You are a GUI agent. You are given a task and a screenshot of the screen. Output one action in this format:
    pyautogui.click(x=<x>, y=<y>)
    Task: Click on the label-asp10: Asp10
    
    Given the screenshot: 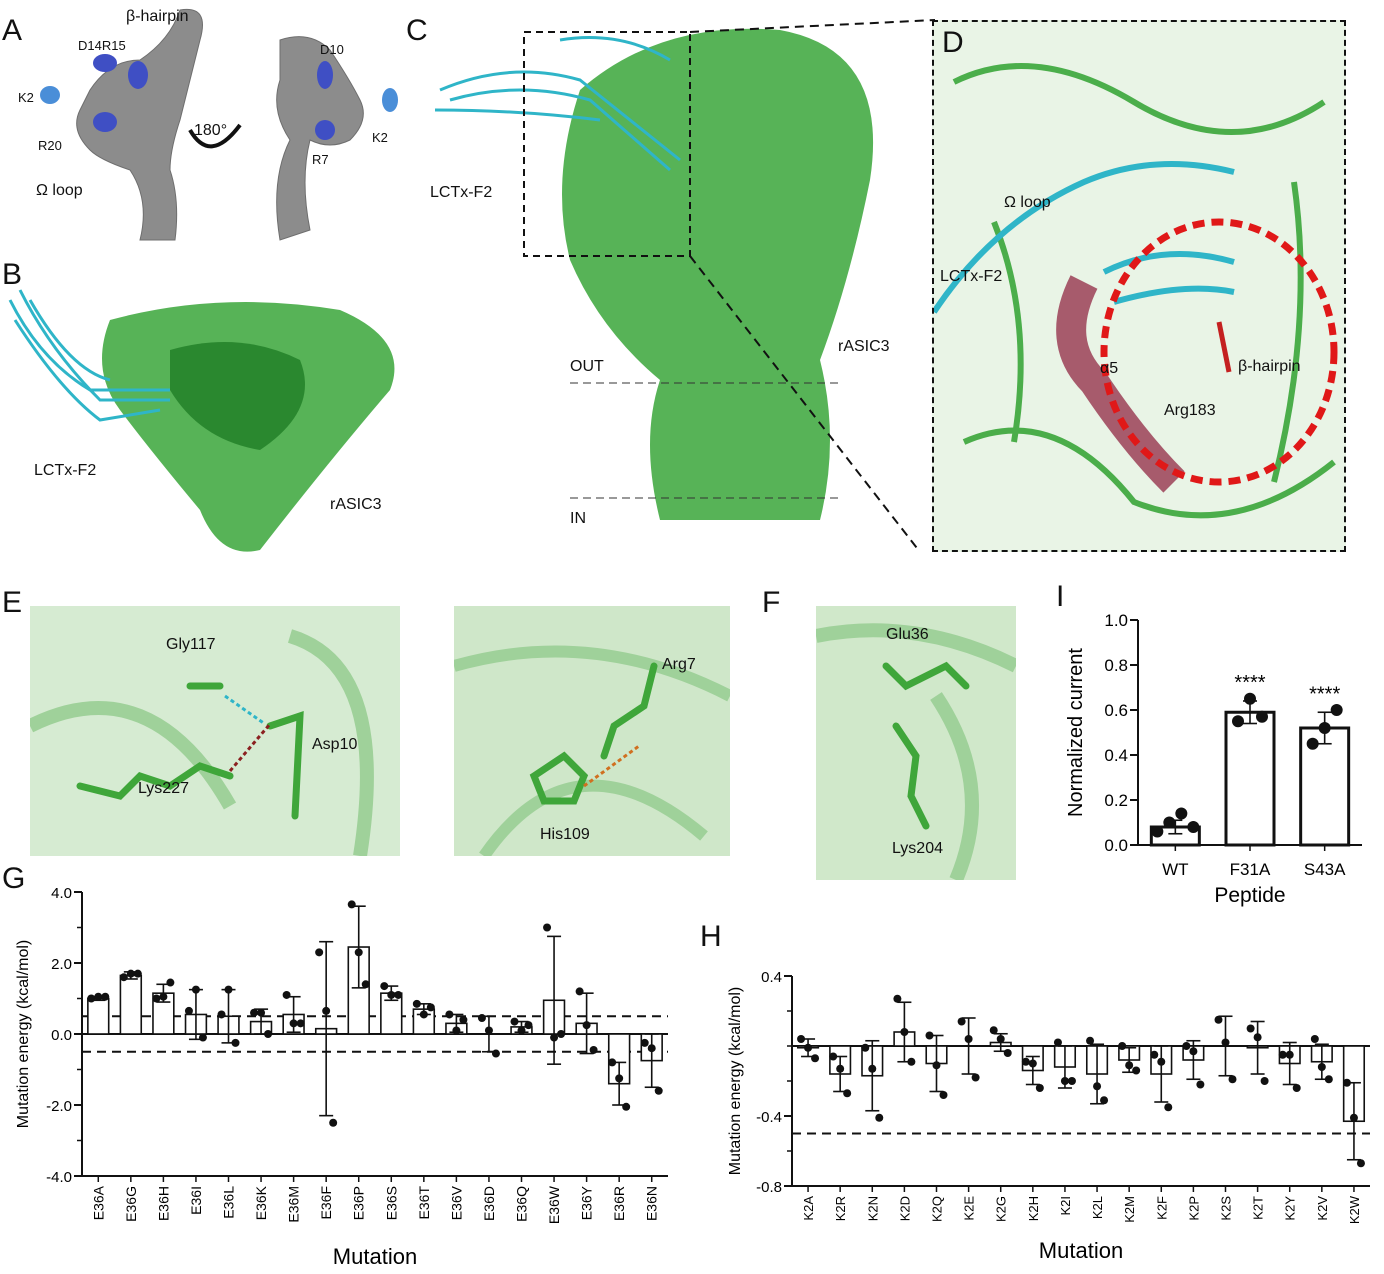 What is the action you would take?
    pyautogui.click(x=335, y=744)
    